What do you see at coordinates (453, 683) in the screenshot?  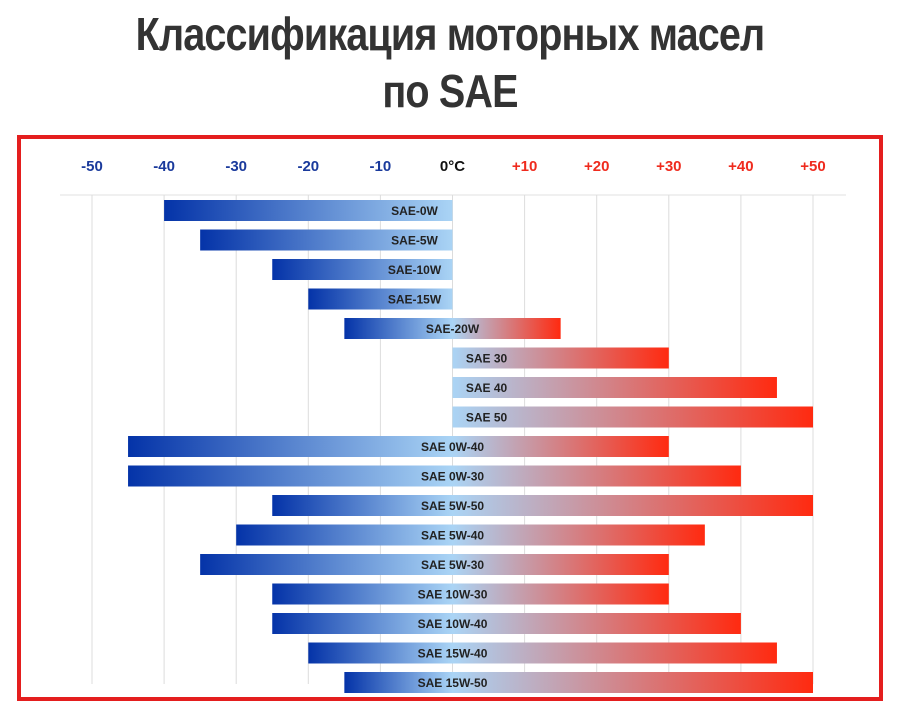 I see `bar-label: SAE 15W-50` at bounding box center [453, 683].